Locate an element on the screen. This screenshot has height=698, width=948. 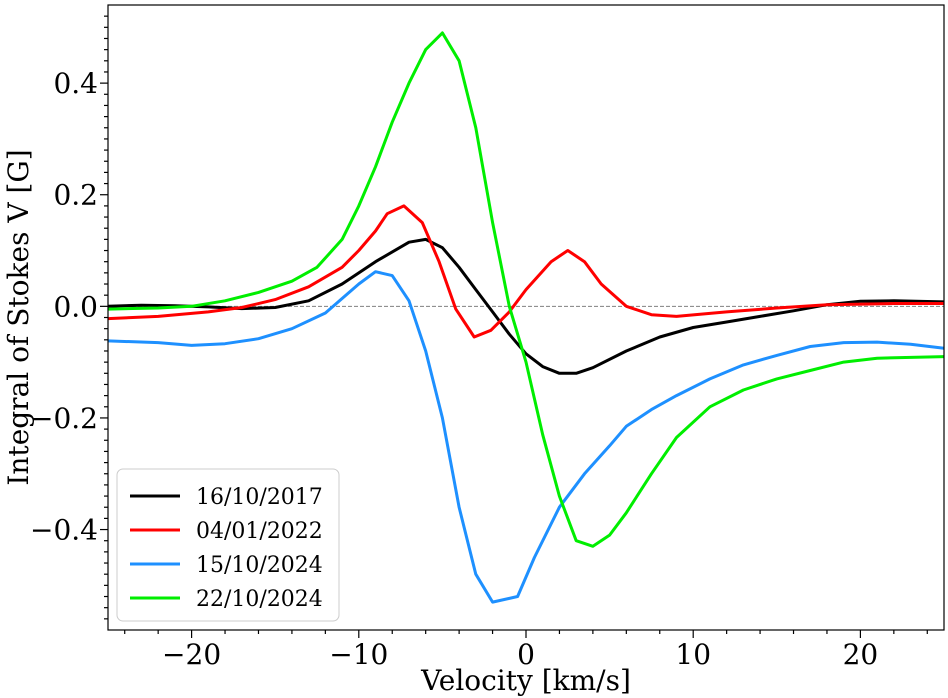
legend: 16/10/2017 04/01/2022 15/10/2024 22/10/2024 is located at coordinates (228, 545).